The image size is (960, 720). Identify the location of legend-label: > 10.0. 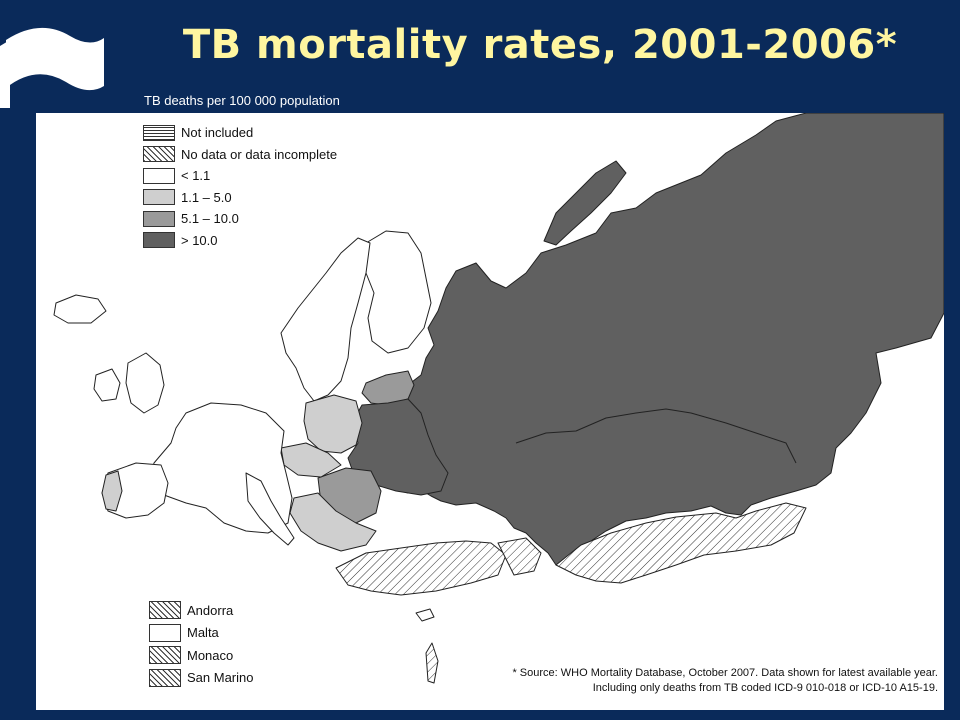
(199, 240).